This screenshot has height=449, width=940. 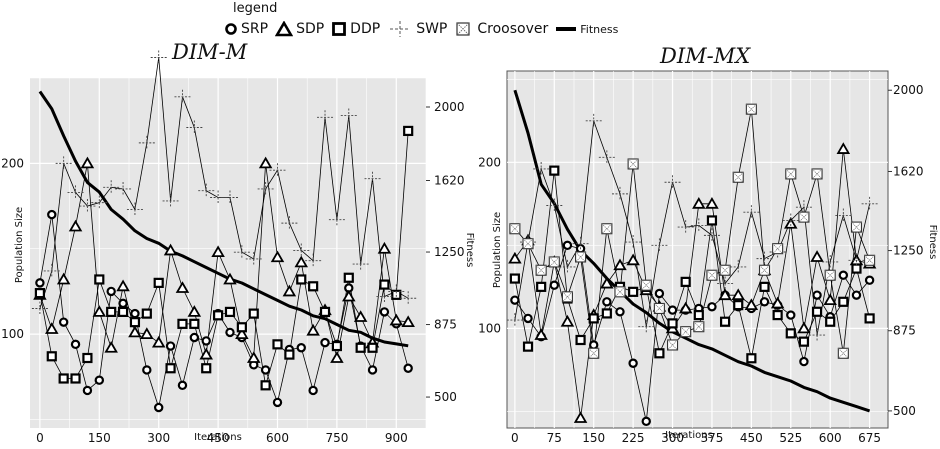 I want to click on legend-item-sdp: SDP, so click(x=299, y=29).